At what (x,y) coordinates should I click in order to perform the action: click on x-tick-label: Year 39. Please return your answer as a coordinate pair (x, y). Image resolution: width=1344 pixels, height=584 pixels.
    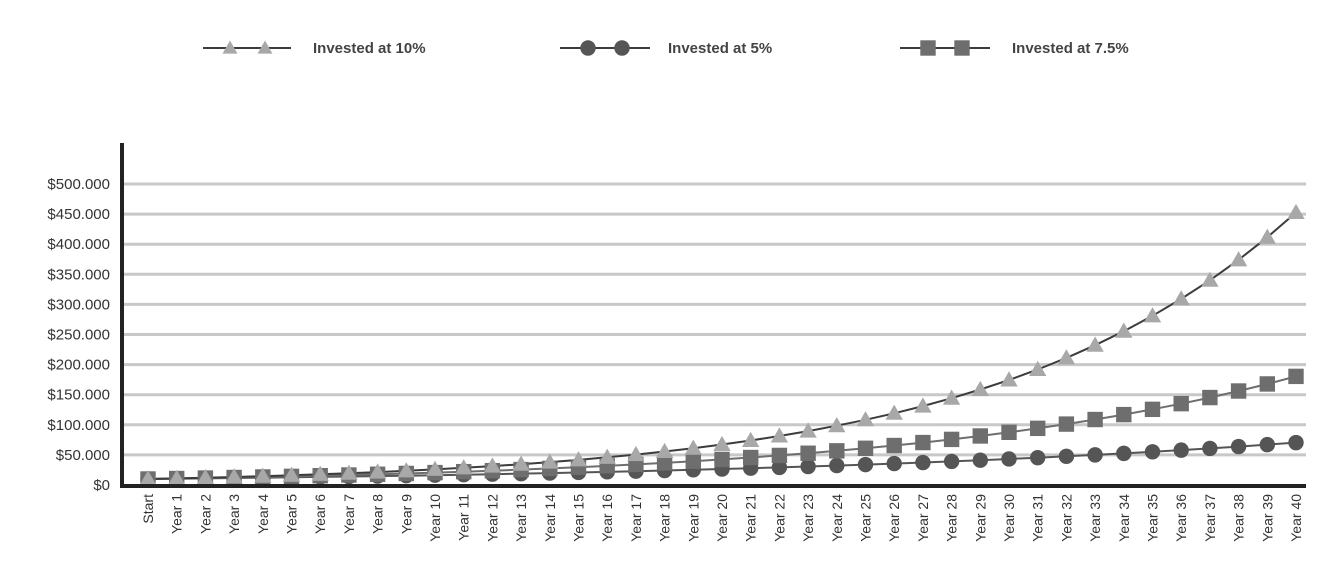
    Looking at the image, I should click on (1267, 518).